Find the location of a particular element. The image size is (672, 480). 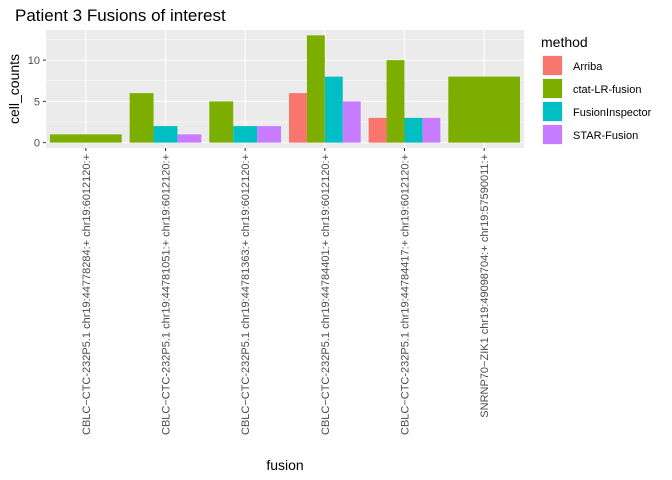

minor-gridlines is located at coordinates (285, 81).